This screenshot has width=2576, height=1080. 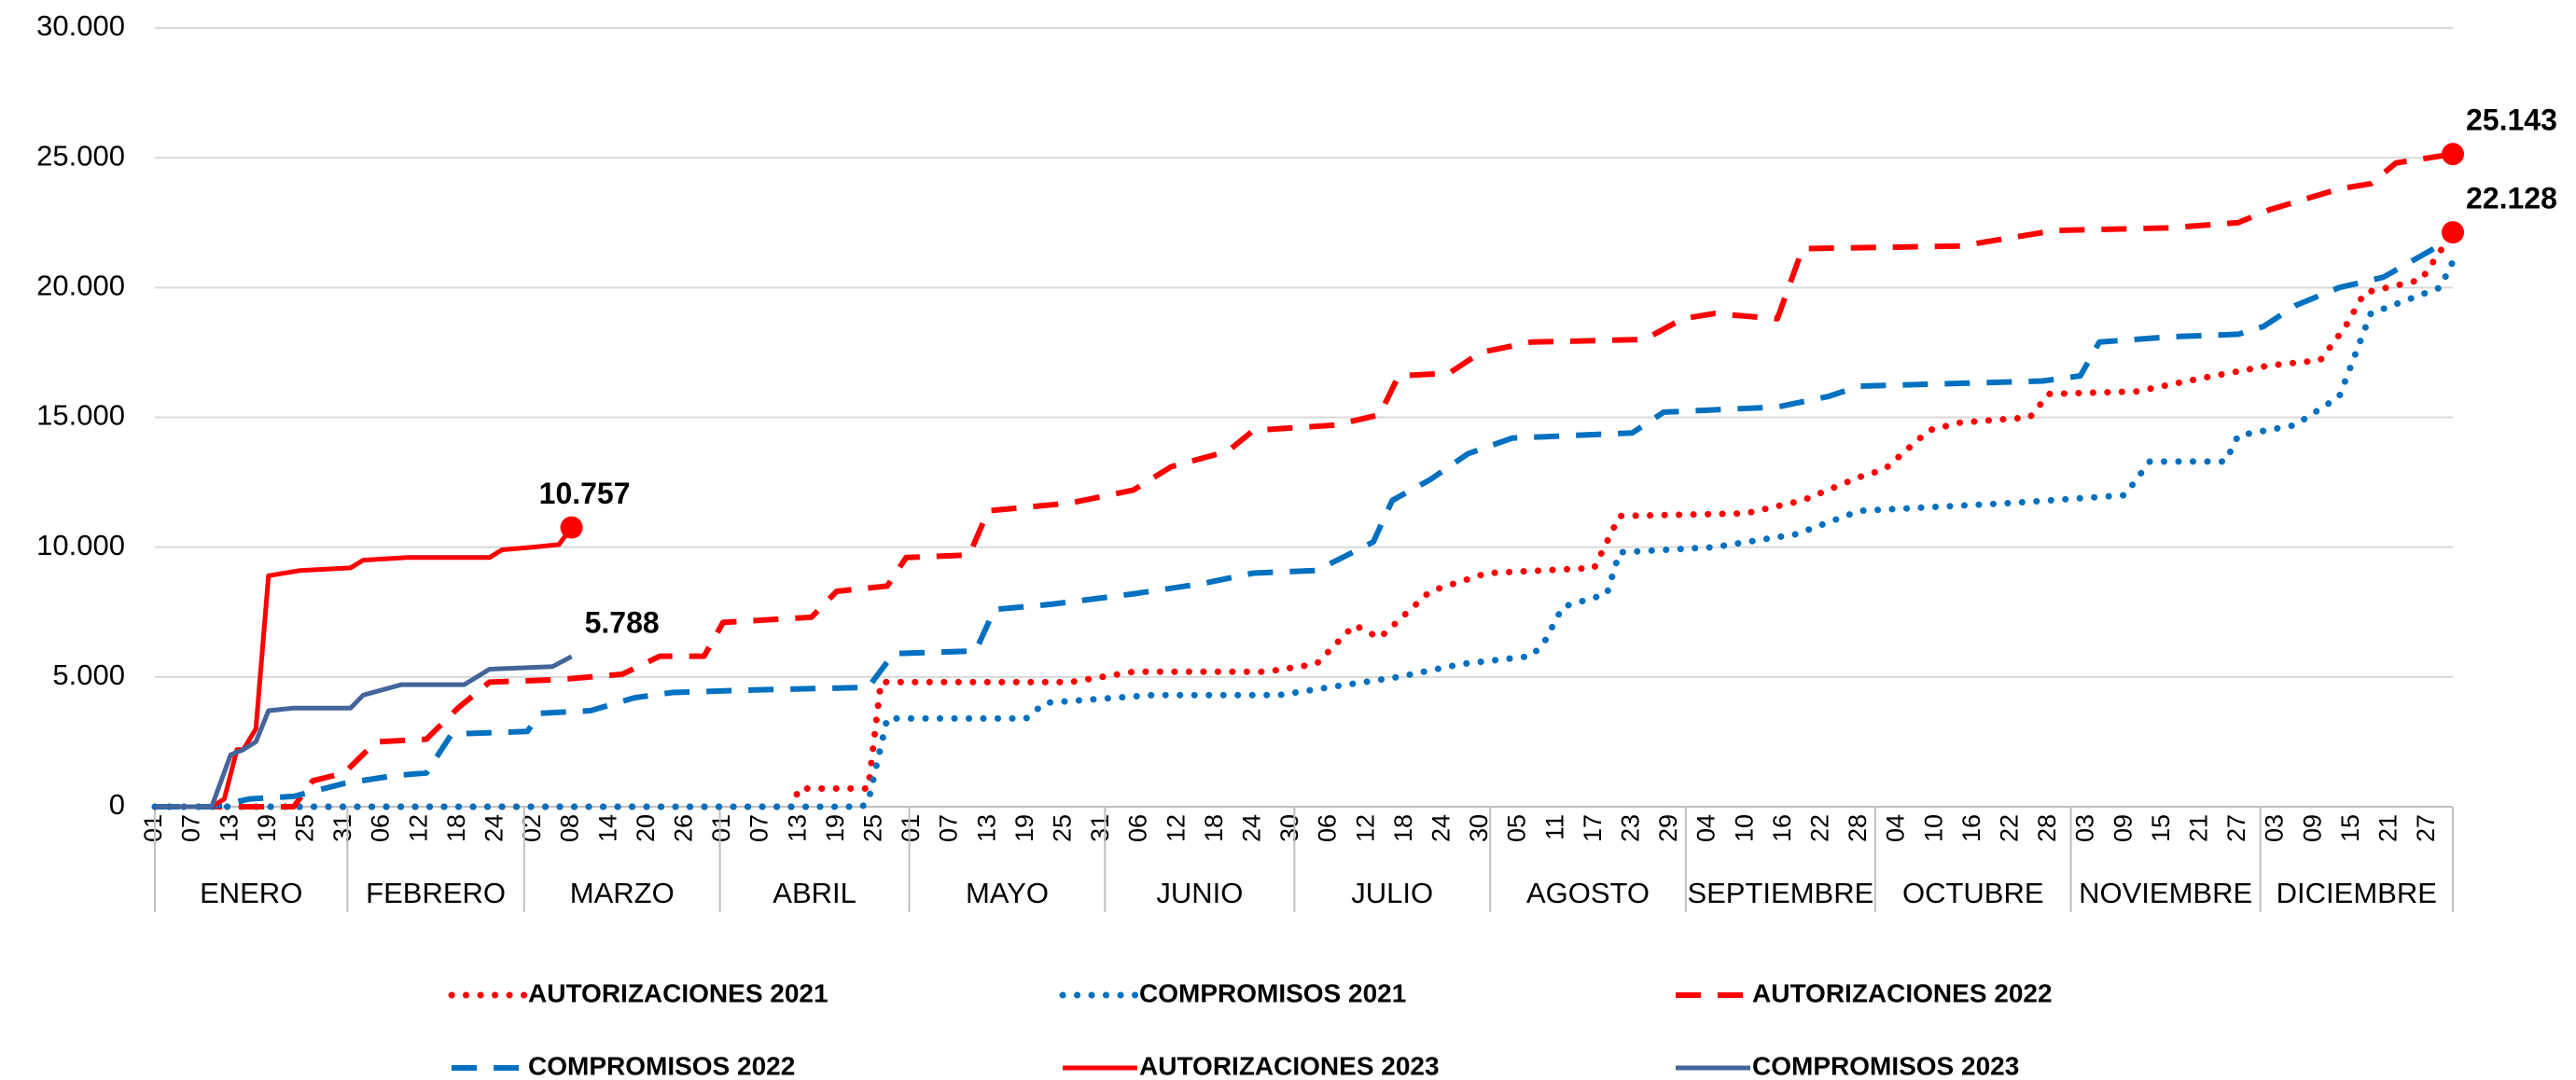 What do you see at coordinates (1885, 1065) in the screenshot?
I see `legend-label: COMPROMISOS 2023` at bounding box center [1885, 1065].